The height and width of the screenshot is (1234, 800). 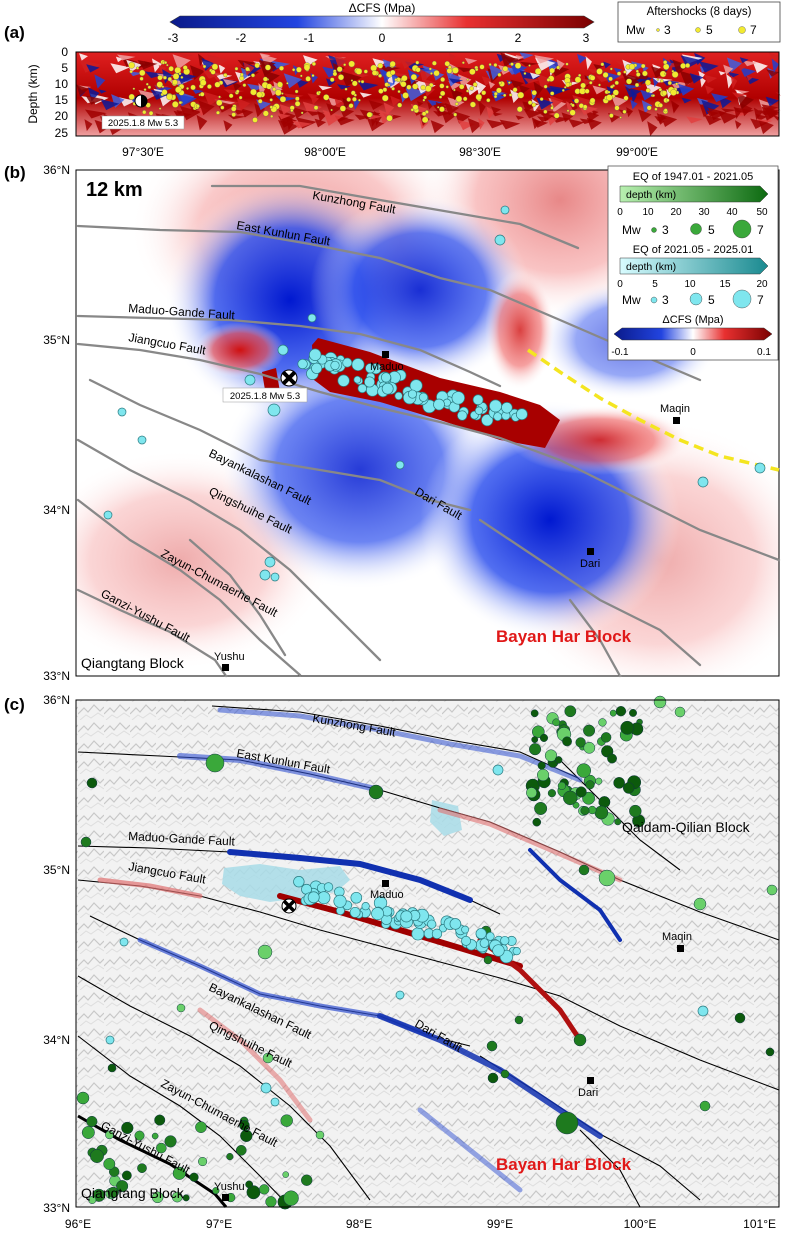 I want to click on legend-size: 7, so click(x=760, y=230).